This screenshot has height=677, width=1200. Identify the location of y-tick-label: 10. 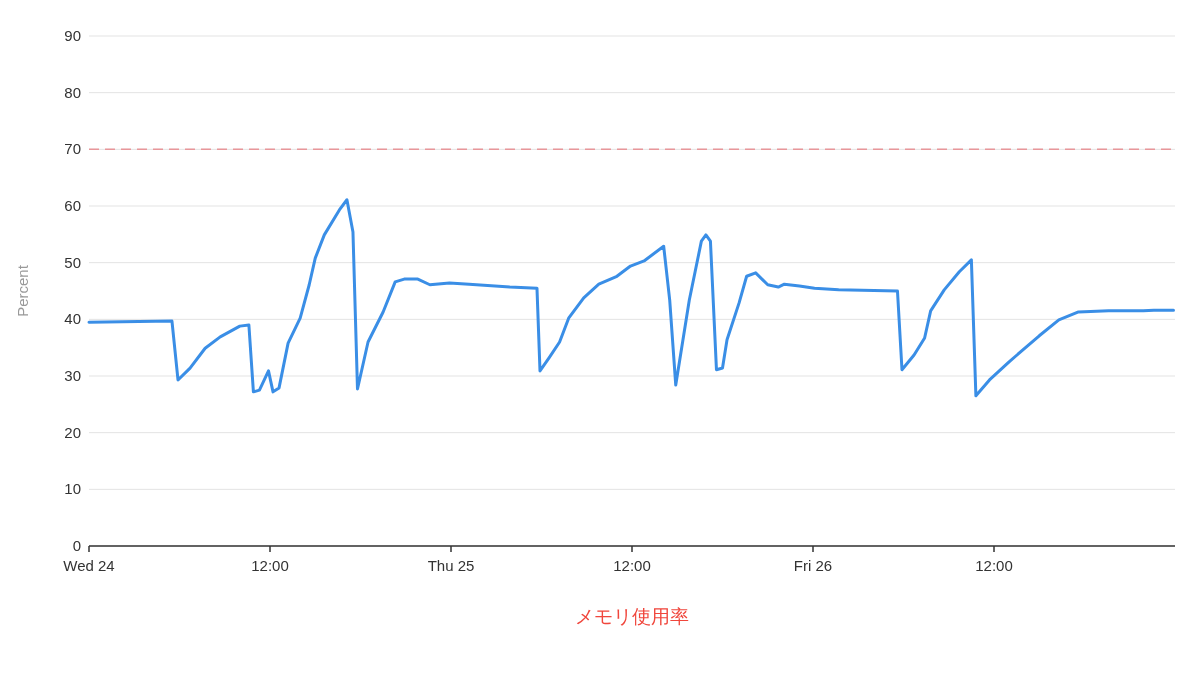
(72, 489).